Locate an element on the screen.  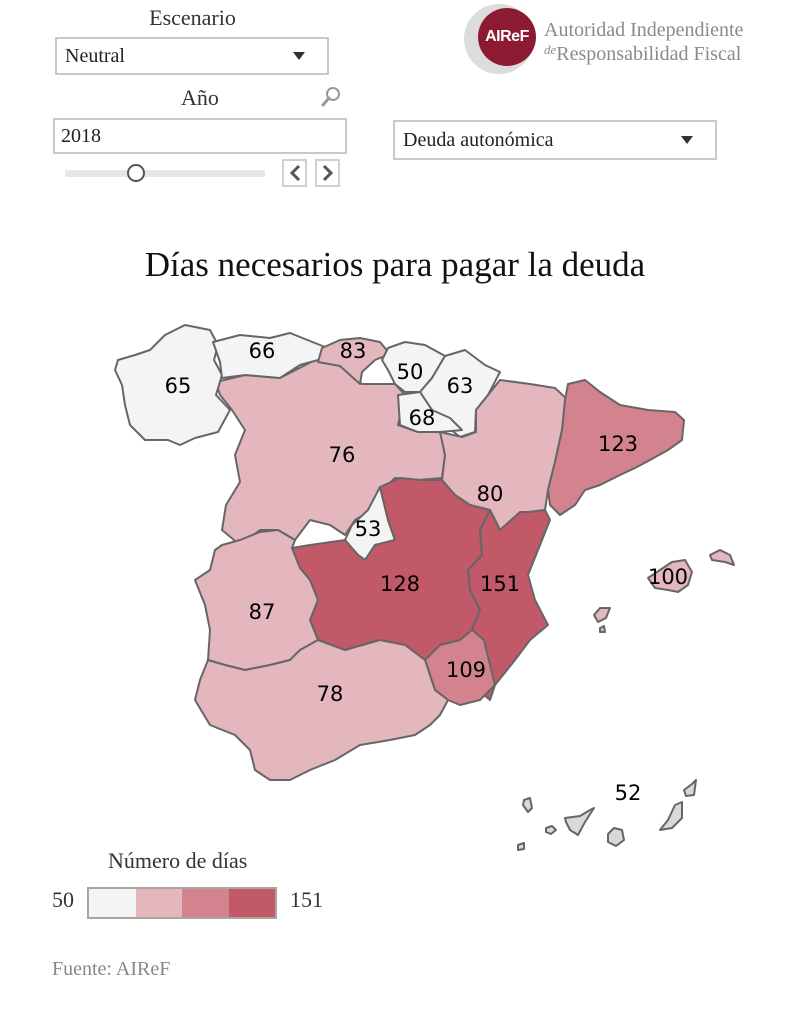
year-slider-thumb is located at coordinates (136, 173).